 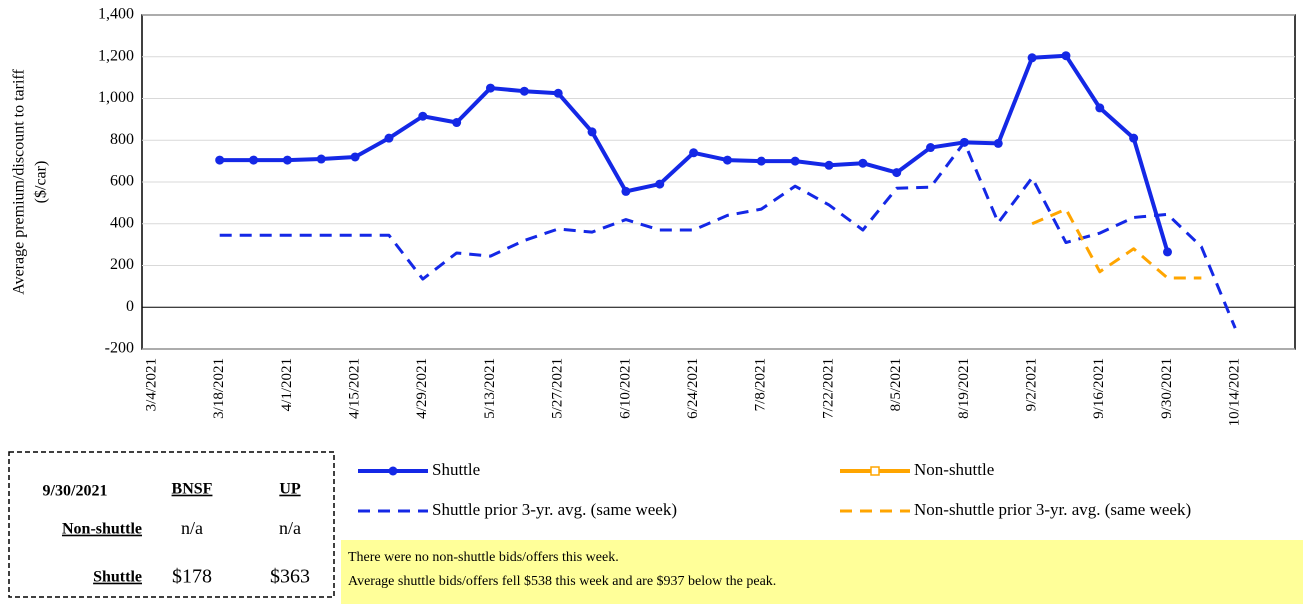 I want to click on y-tick-label: 800, so click(x=122, y=139).